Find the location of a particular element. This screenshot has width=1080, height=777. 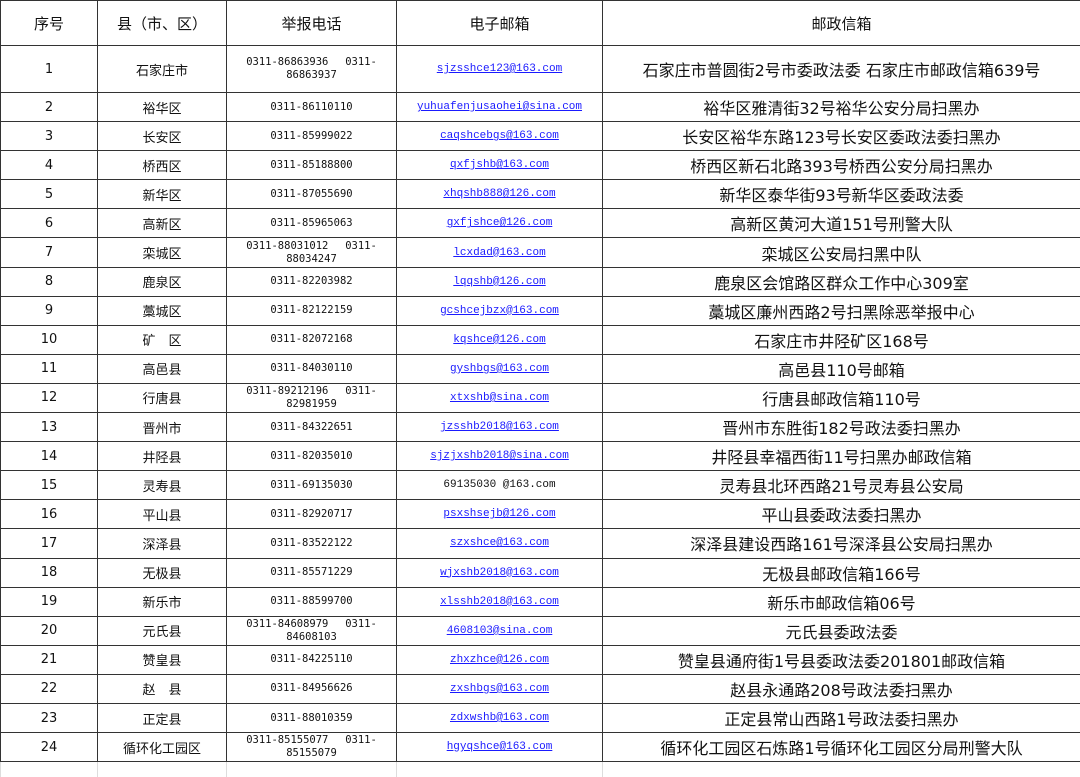

email-link: kqshce@126.com is located at coordinates (499, 339).